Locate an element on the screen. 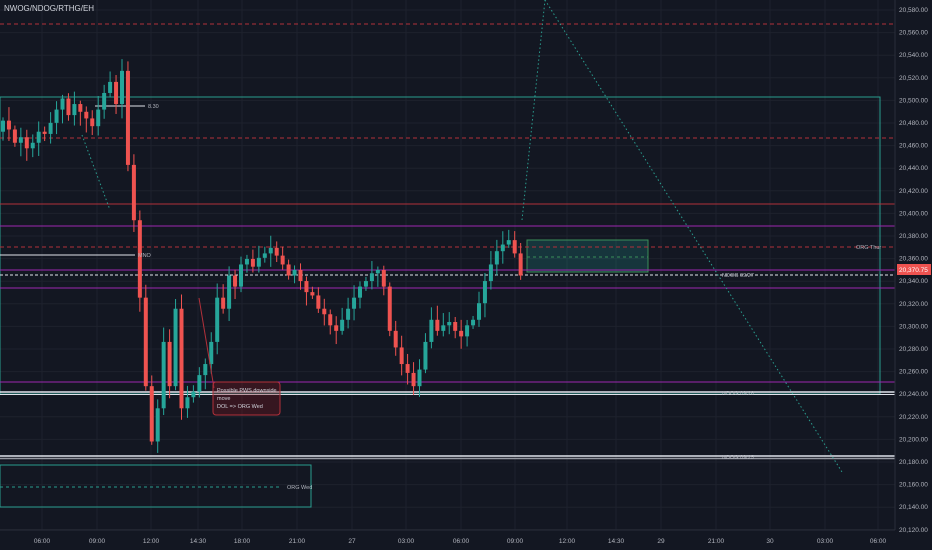 The width and height of the screenshot is (932, 550). price-tick-label: 20,480.00 is located at coordinates (913, 123).